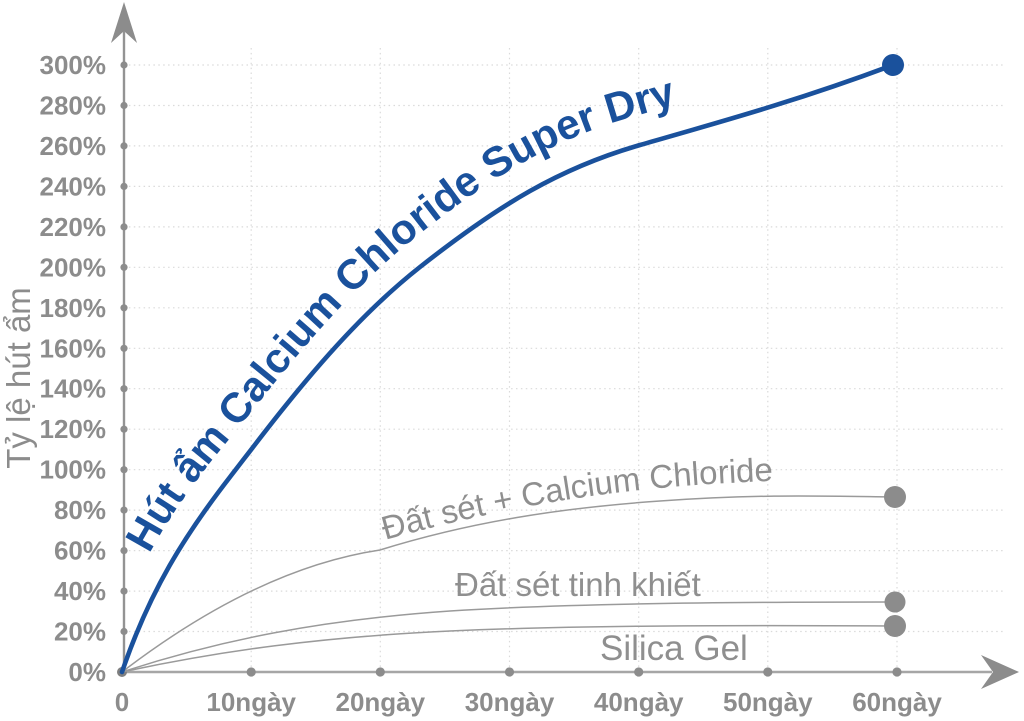 The image size is (1024, 721). What do you see at coordinates (80, 632) in the screenshot?
I see `y-tick-label: 20%` at bounding box center [80, 632].